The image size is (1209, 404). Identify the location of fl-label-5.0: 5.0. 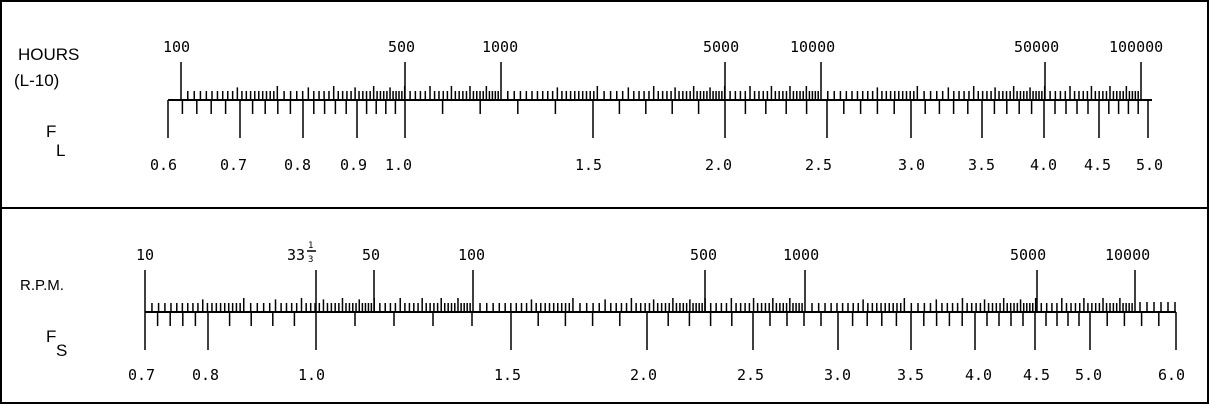
(1149, 165).